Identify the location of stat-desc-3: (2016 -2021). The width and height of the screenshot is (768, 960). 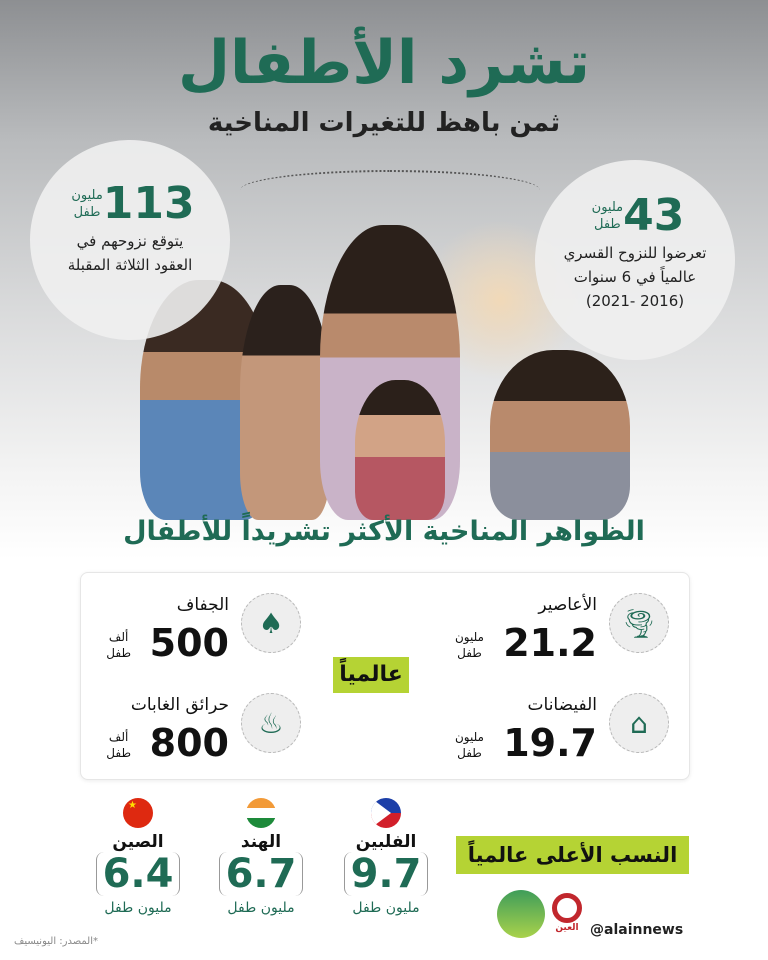
(635, 301).